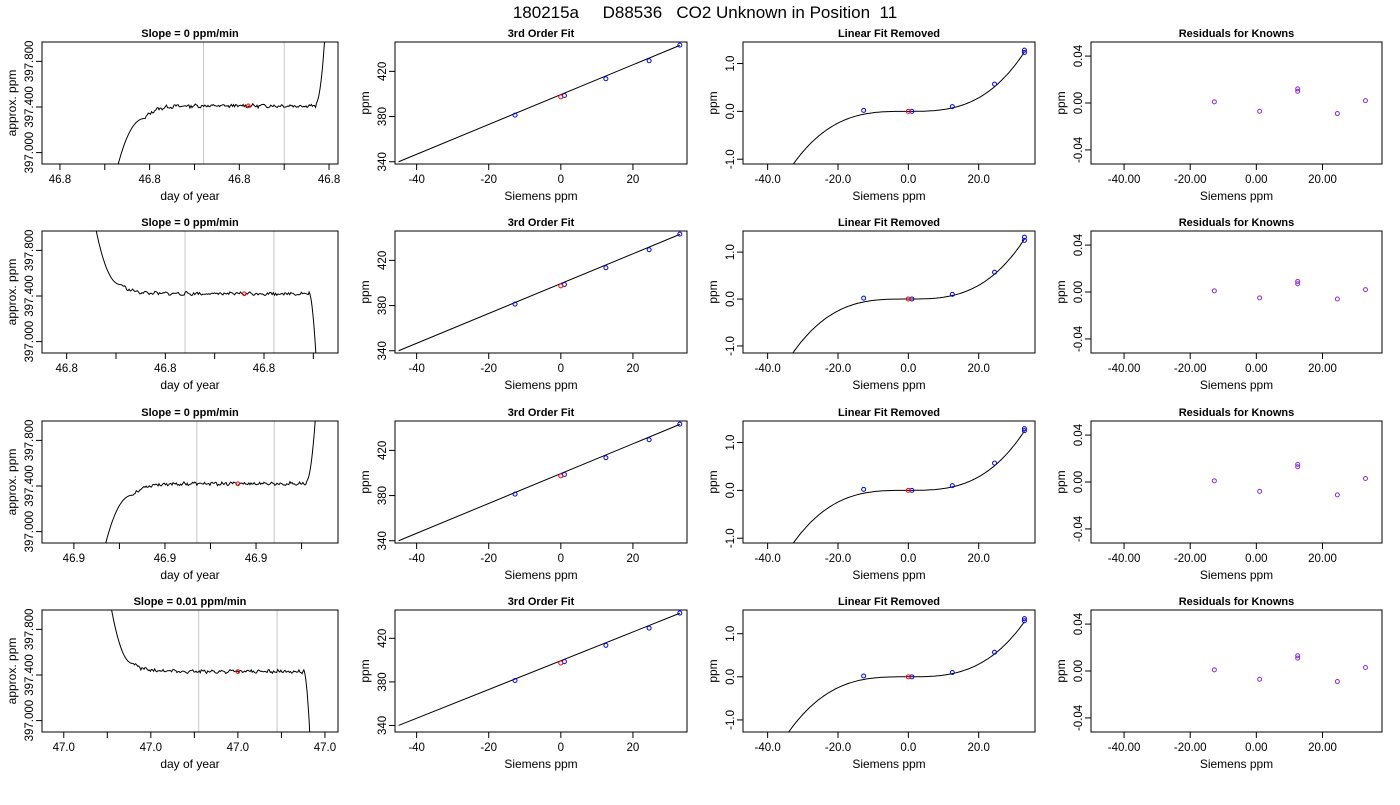 This screenshot has height=805, width=1400. Describe the element at coordinates (1079, 434) in the screenshot. I see `y-tick-label: 0.04` at that location.